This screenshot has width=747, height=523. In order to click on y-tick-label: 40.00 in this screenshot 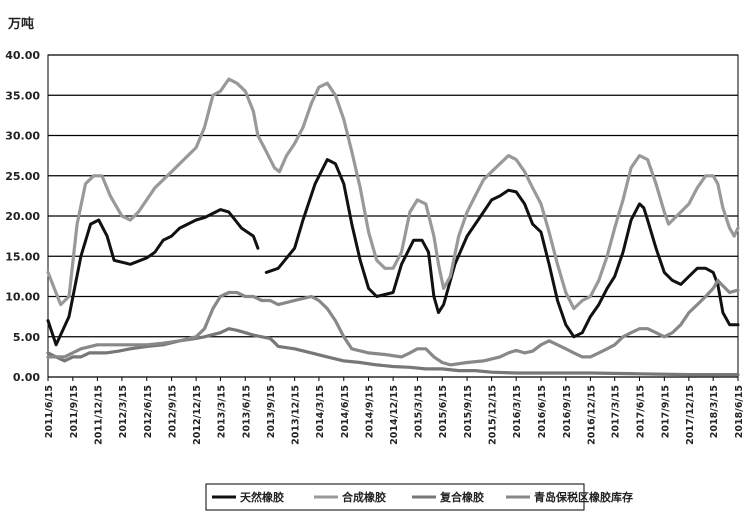, I will do `click(22, 55)`.